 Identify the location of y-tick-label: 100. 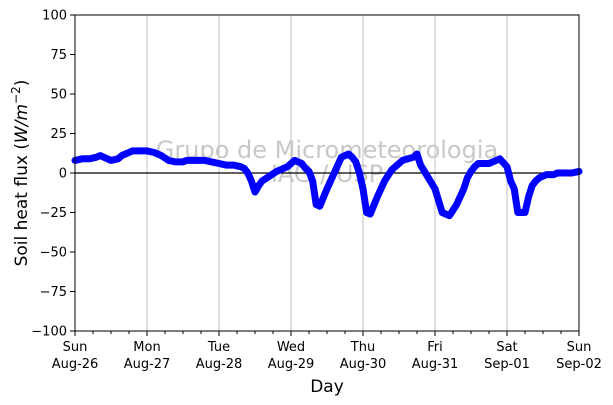
(54, 16).